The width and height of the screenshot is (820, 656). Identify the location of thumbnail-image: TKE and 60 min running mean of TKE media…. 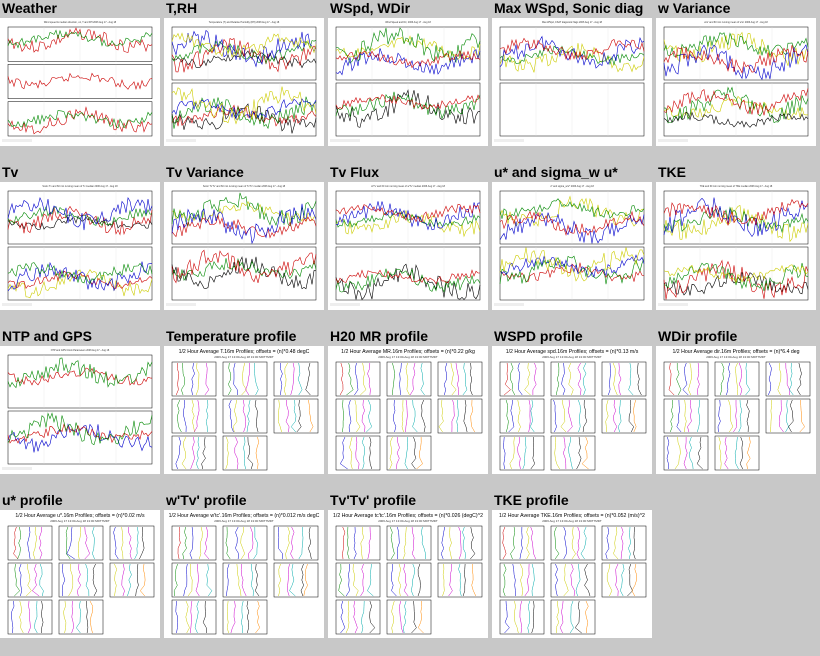
(733, 245).